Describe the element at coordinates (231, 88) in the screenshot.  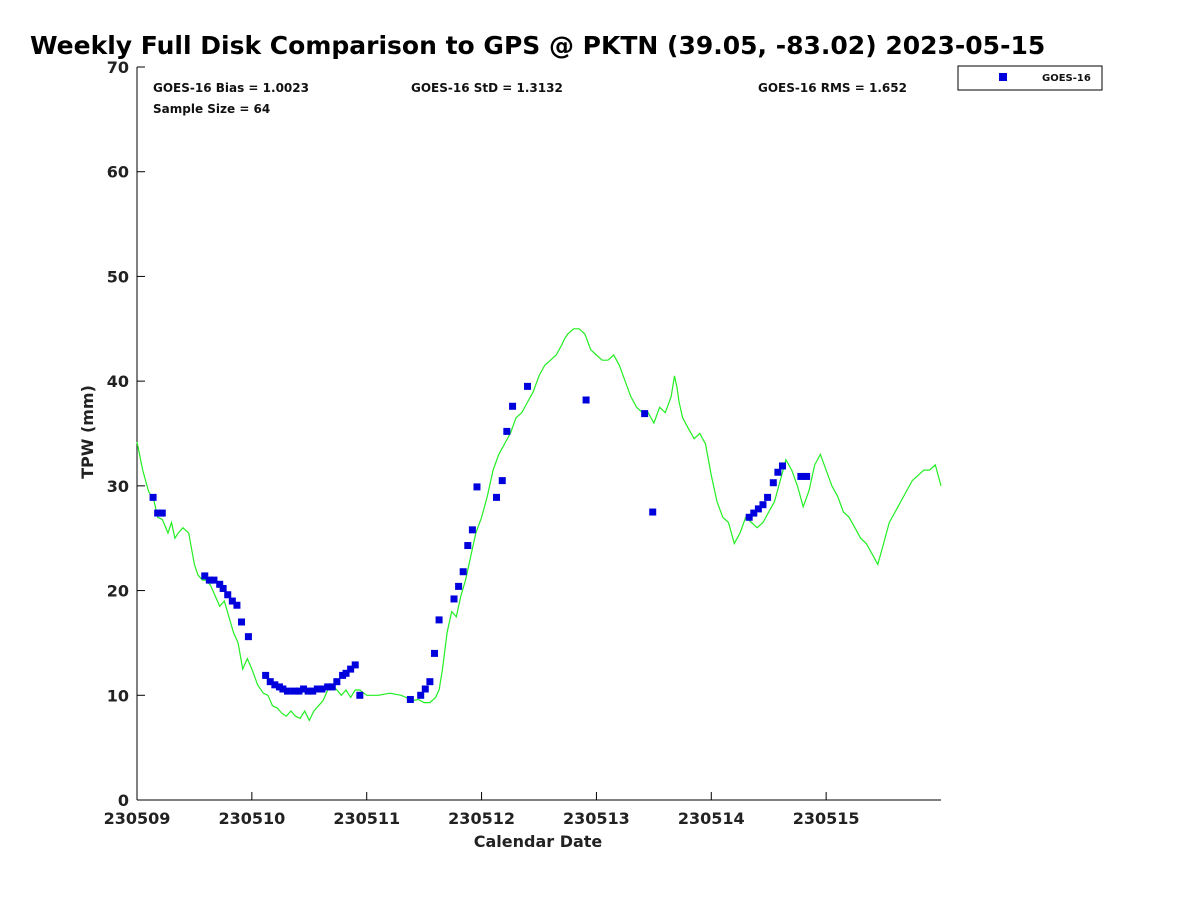
I see `bias-stat: GOES-16 Bias = 1.0023` at that location.